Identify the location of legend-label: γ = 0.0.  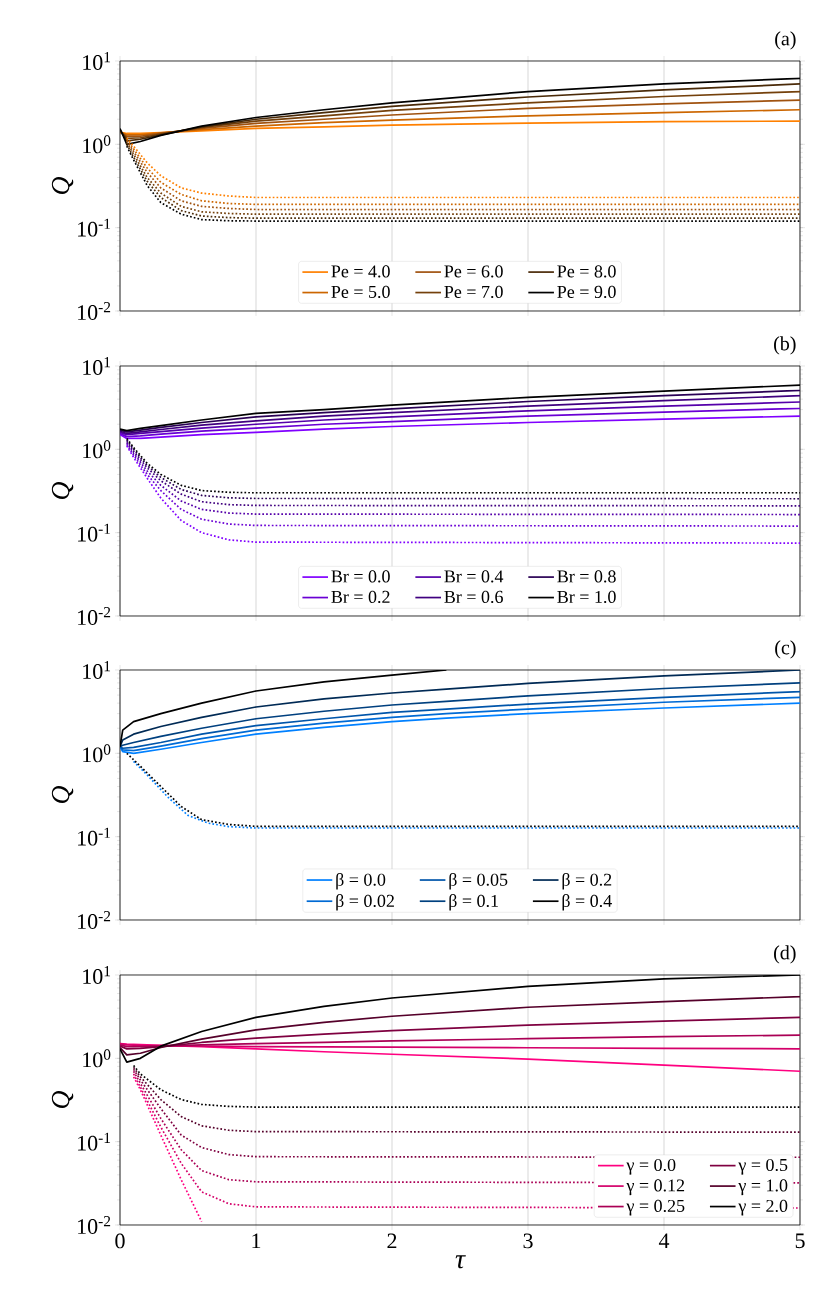
(651, 1166).